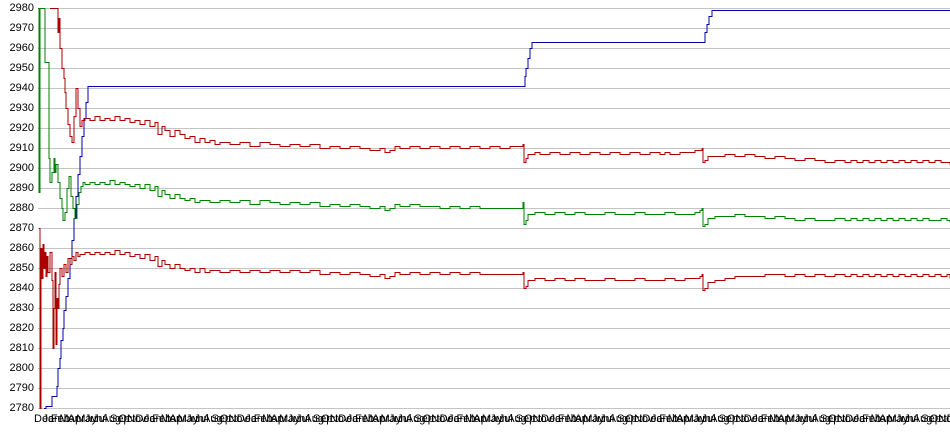 The image size is (950, 435). I want to click on y-axis-tick-label: 2930, so click(21, 108).